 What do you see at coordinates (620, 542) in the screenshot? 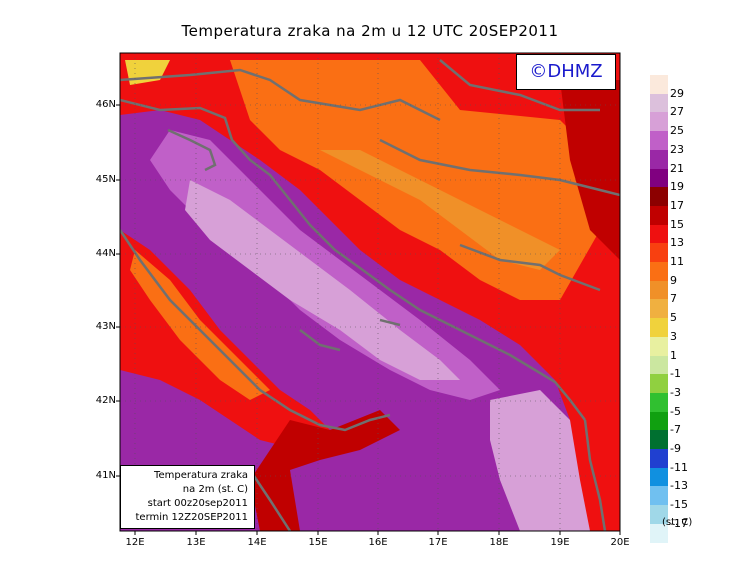
I see `lon-label-20e: 20E` at bounding box center [620, 542].